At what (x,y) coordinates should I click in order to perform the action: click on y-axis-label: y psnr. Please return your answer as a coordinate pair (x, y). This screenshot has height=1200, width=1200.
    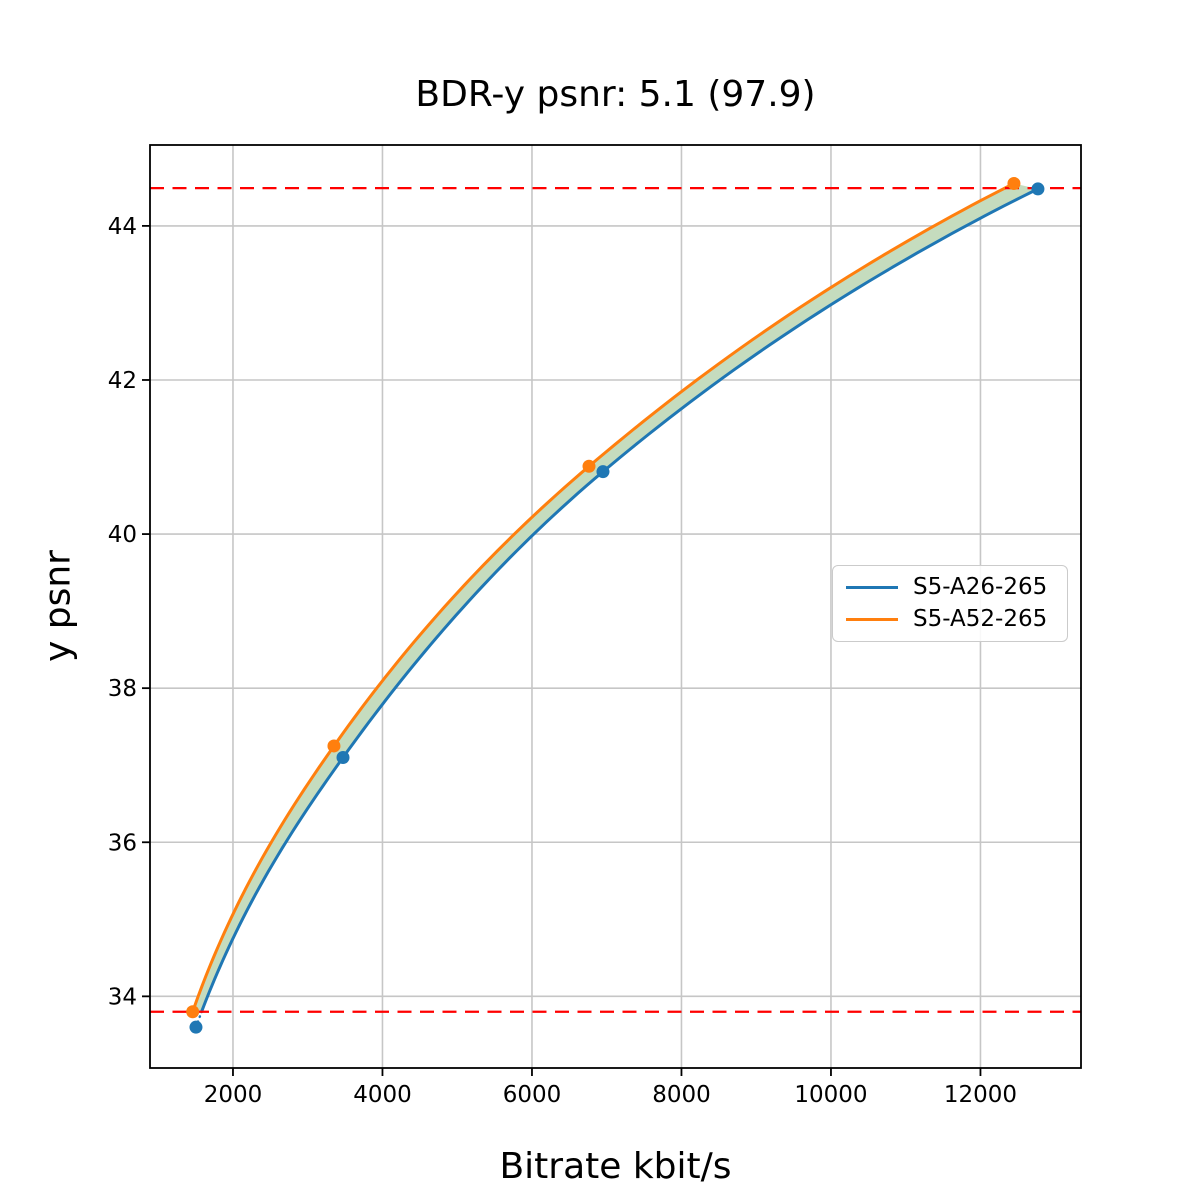
    Looking at the image, I should click on (58, 606).